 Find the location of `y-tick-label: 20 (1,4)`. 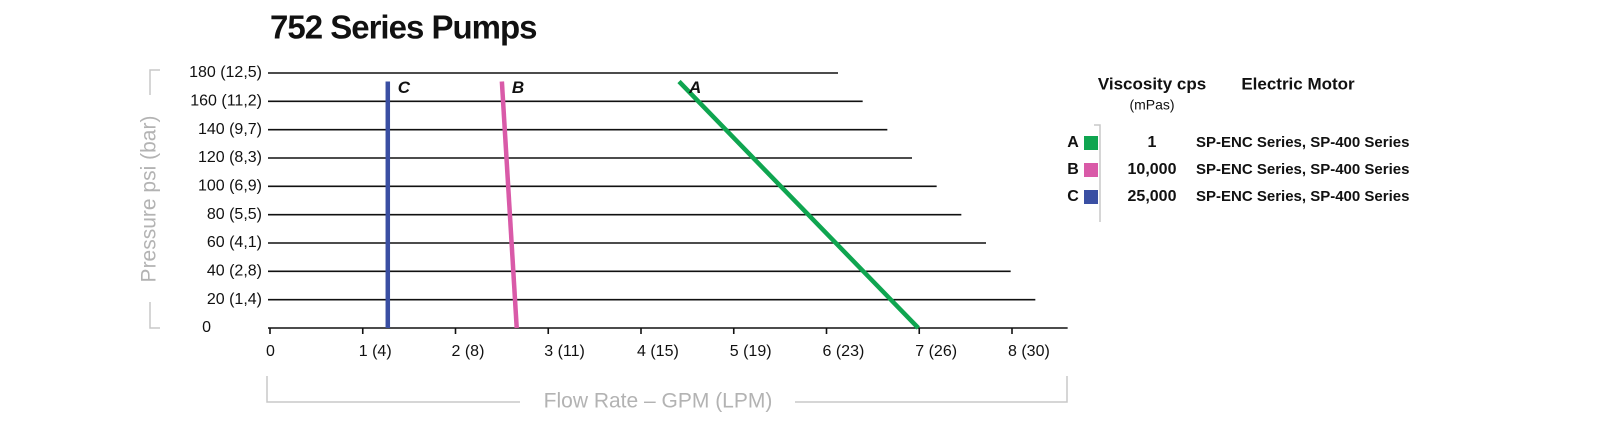

y-tick-label: 20 (1,4) is located at coordinates (234, 299).